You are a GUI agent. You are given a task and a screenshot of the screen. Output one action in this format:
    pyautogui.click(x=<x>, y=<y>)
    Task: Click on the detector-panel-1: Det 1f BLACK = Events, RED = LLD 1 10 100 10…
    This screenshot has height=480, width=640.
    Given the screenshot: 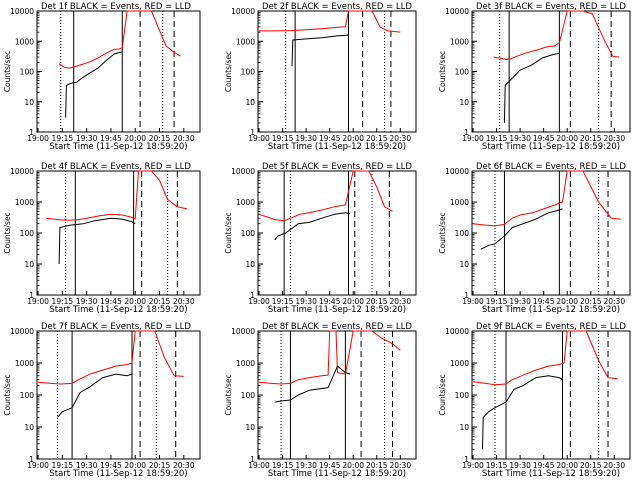 What is the action you would take?
    pyautogui.click(x=102, y=77)
    